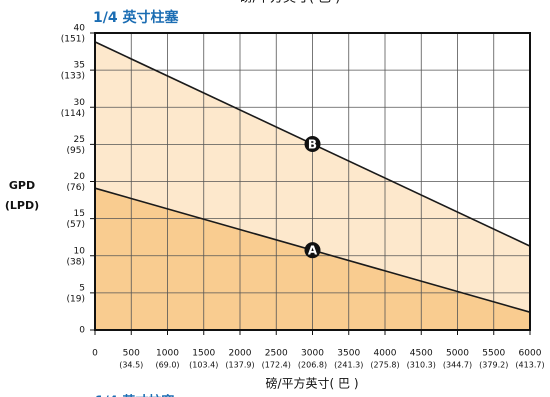 This screenshot has height=397, width=550. What do you see at coordinates (203, 365) in the screenshot?
I see `x-tick-sublabel: (103.4)` at bounding box center [203, 365].